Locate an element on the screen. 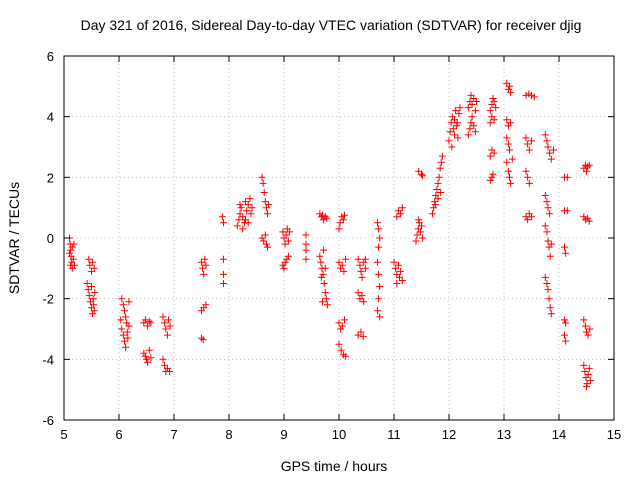  y-tick-label: 0 is located at coordinates (50, 238).